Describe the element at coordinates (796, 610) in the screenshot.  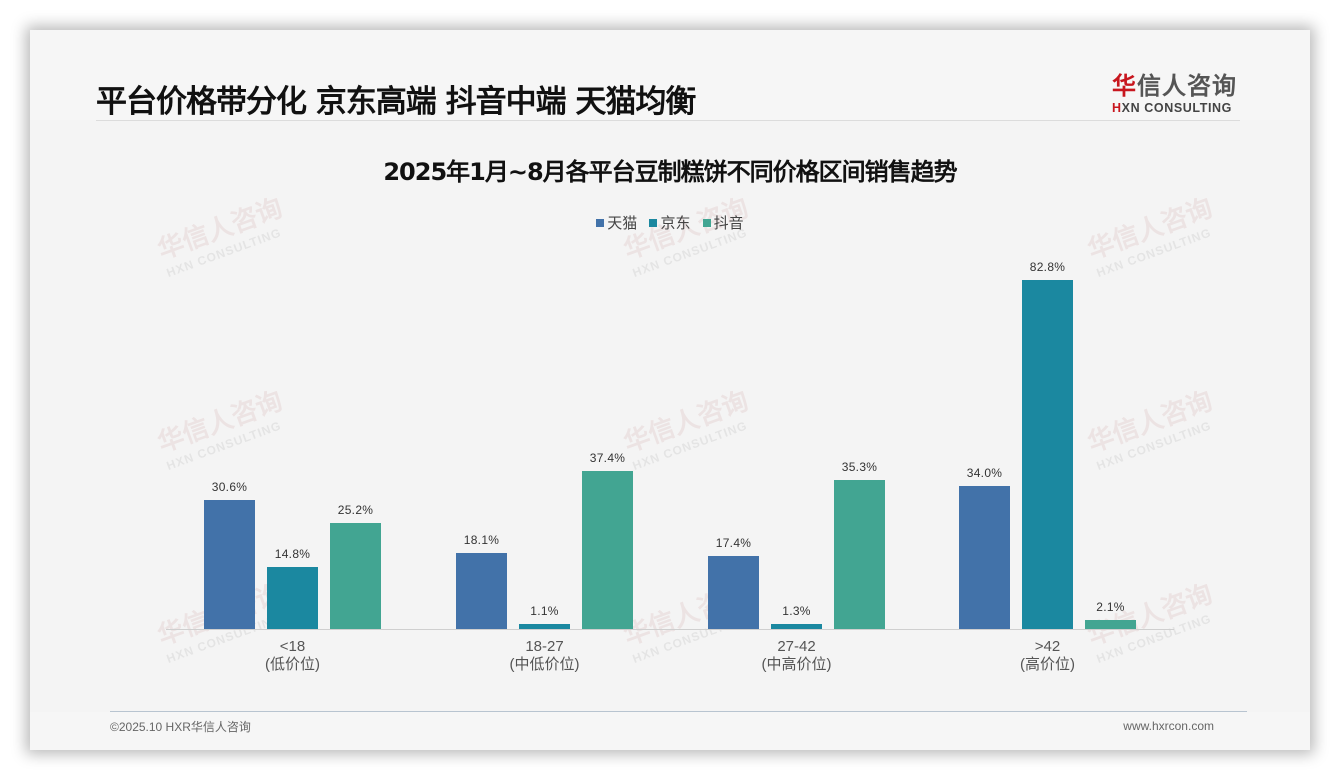
I see `data-label: 1.3%` at that location.